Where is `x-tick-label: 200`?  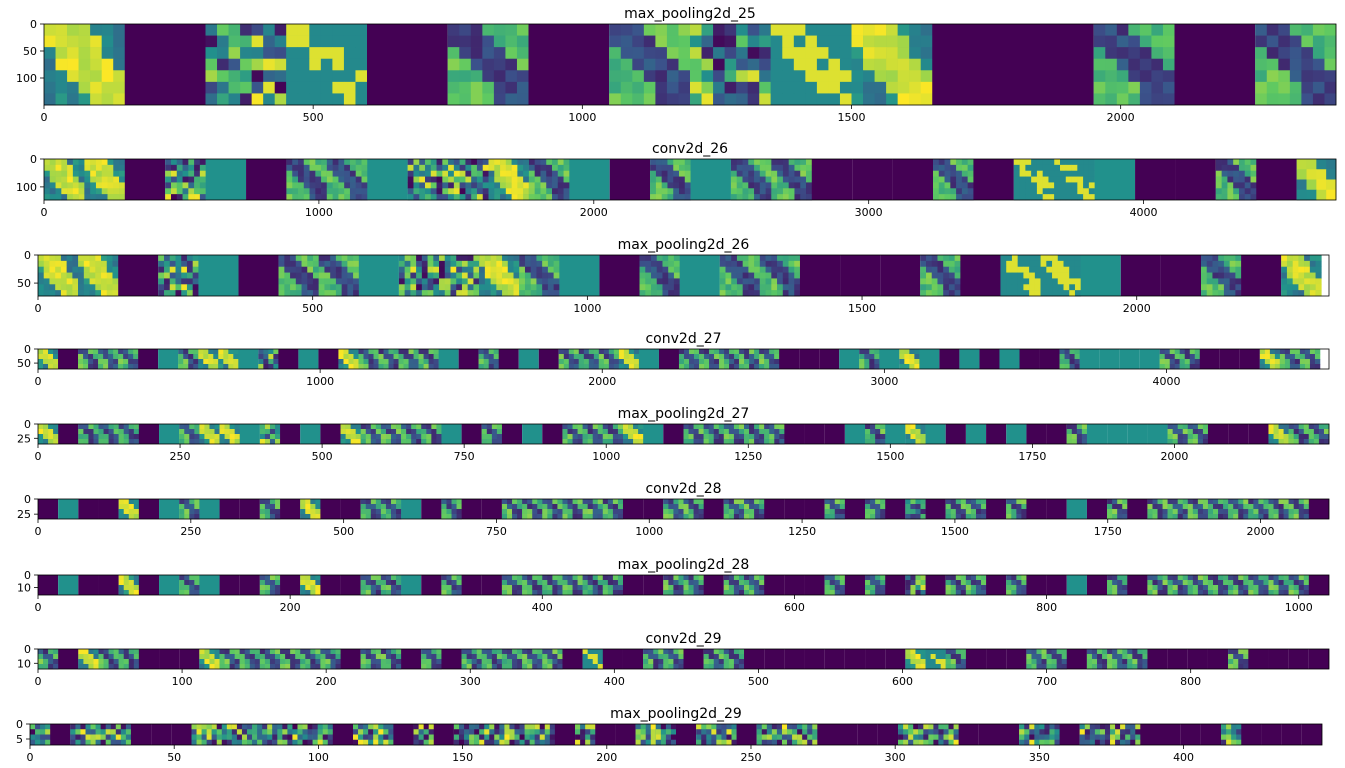 x-tick-label: 200 is located at coordinates (606, 757).